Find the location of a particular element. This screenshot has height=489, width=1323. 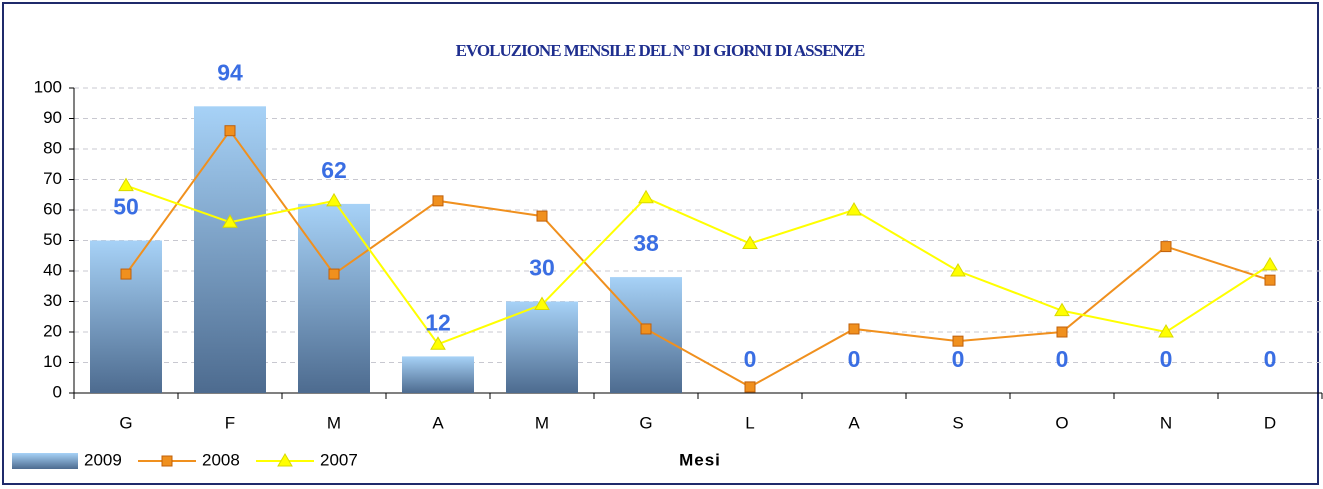

x-tick-label: N is located at coordinates (1166, 422).